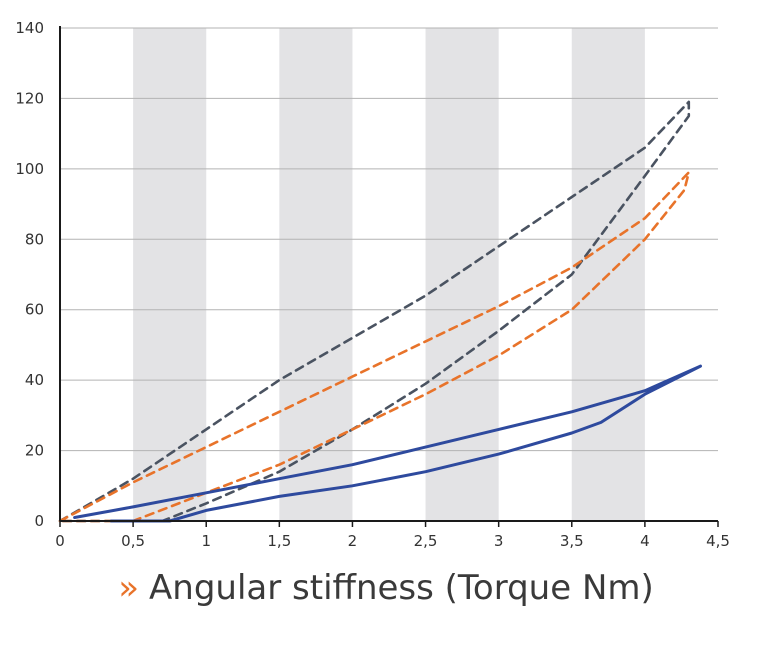 This screenshot has height=658, width=772. Describe the element at coordinates (39, 521) in the screenshot. I see `y-tick-label-0: 0` at that location.